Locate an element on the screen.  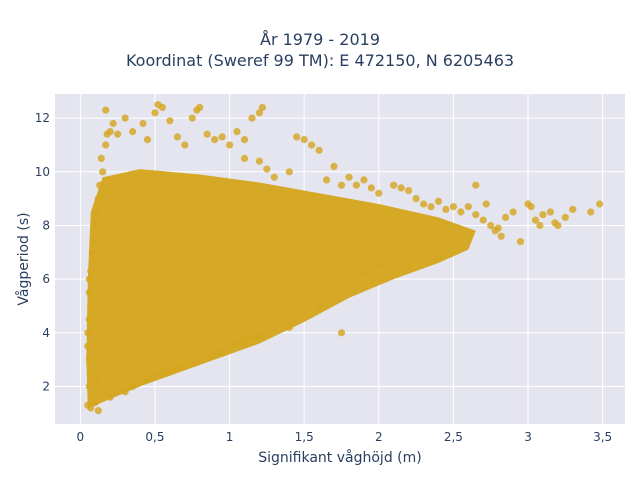
y-tick-label: 10 is located at coordinates (42, 172).